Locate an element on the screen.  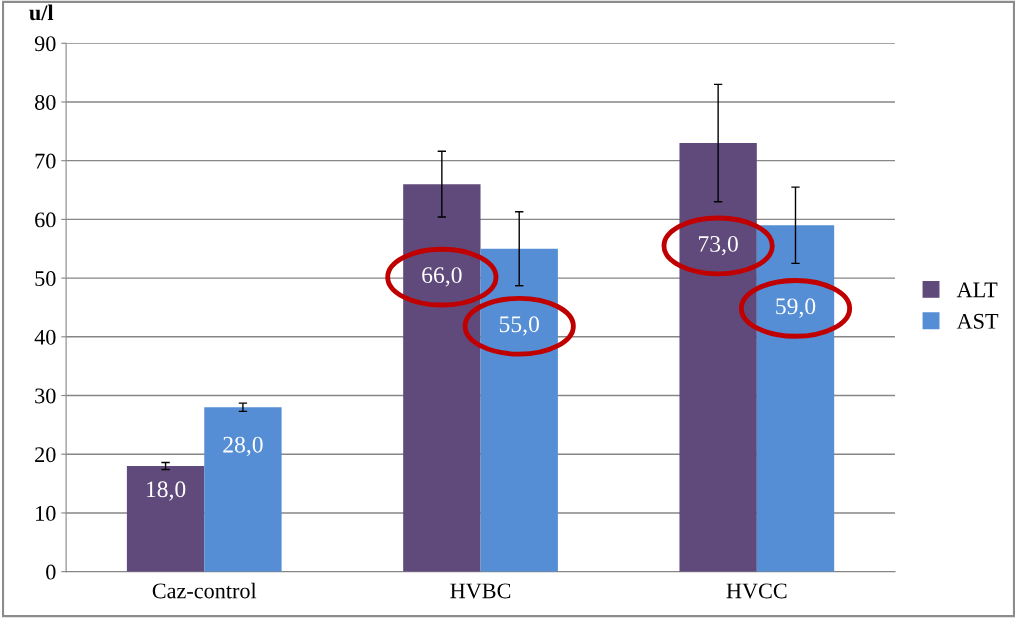
y-tick-label: 0 is located at coordinates (51, 572).